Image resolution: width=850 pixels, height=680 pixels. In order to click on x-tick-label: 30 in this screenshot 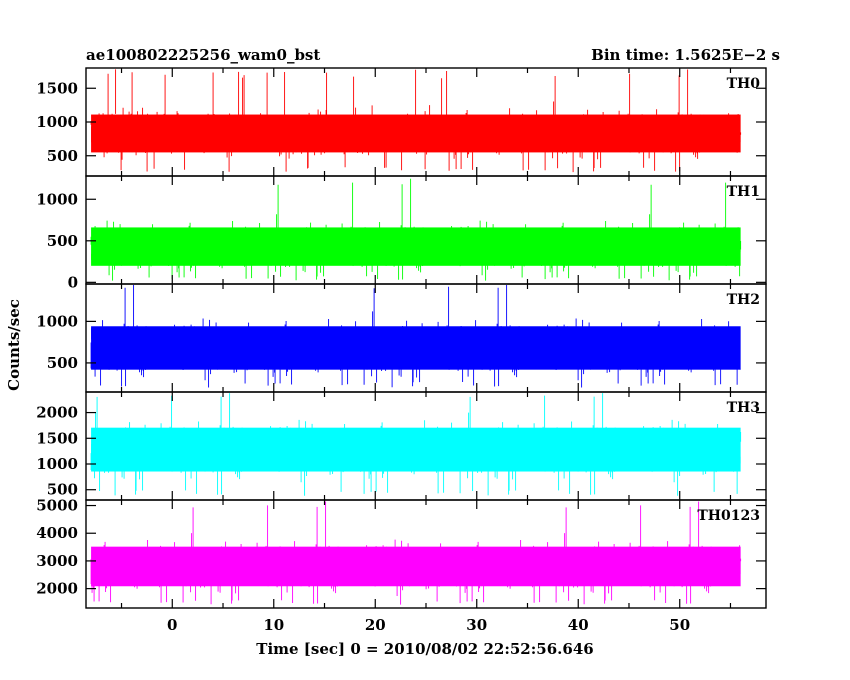, I will do `click(476, 625)`.